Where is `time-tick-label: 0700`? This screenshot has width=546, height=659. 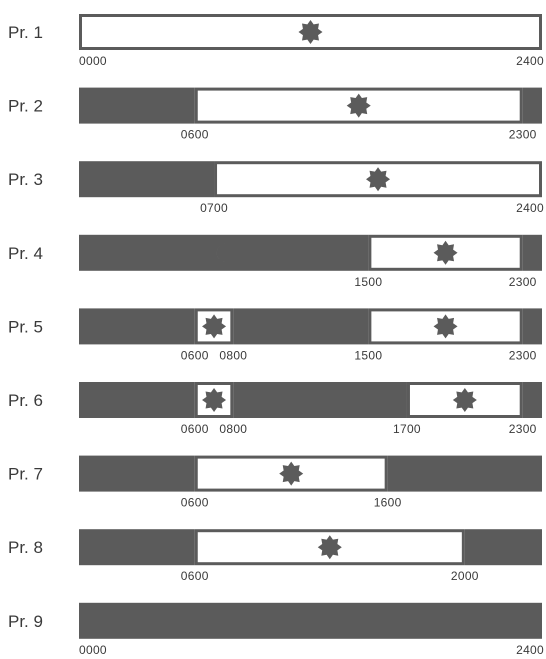 time-tick-label: 0700 is located at coordinates (214, 208).